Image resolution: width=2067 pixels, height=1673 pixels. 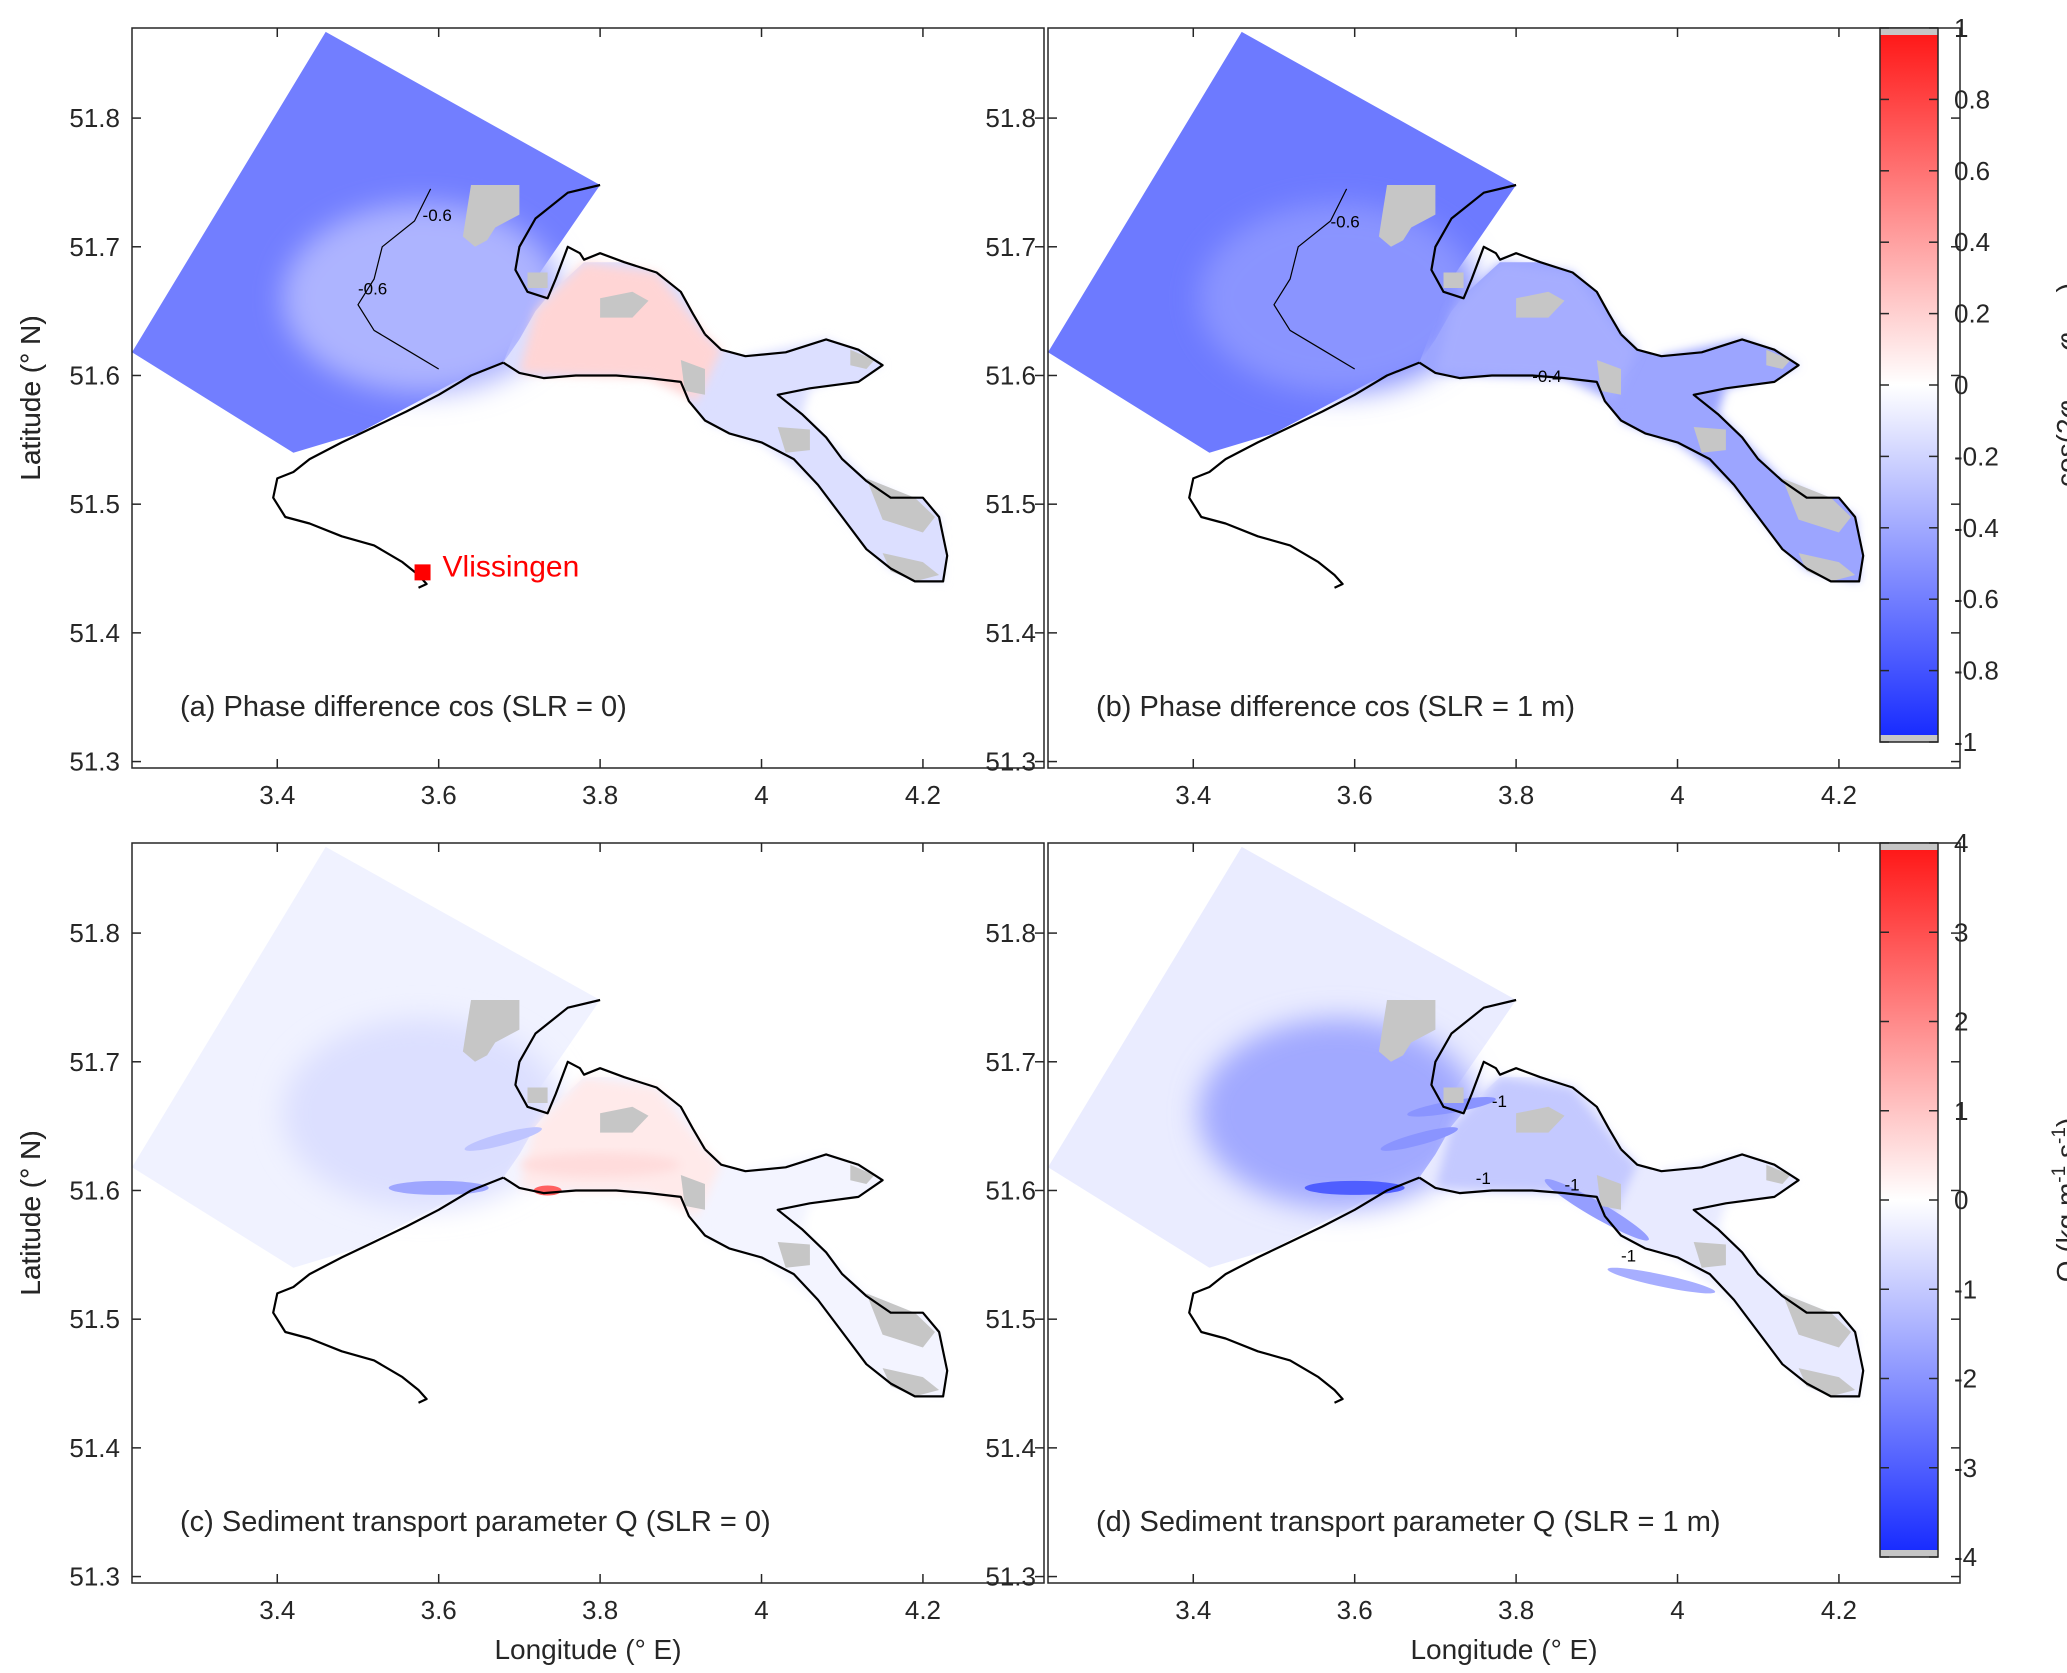 What do you see at coordinates (2058, 1200) in the screenshot?
I see `colorbar-label: Q (kg m-1 s-1)` at bounding box center [2058, 1200].